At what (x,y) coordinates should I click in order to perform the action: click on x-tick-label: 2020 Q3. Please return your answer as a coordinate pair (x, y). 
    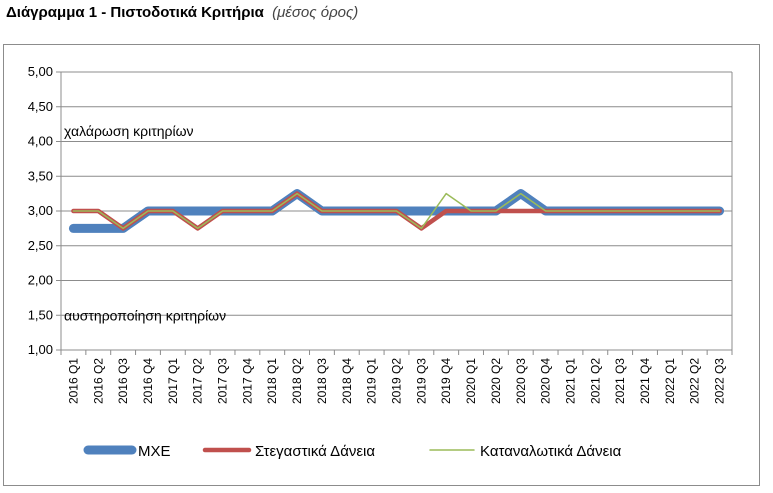
    Looking at the image, I should click on (521, 381).